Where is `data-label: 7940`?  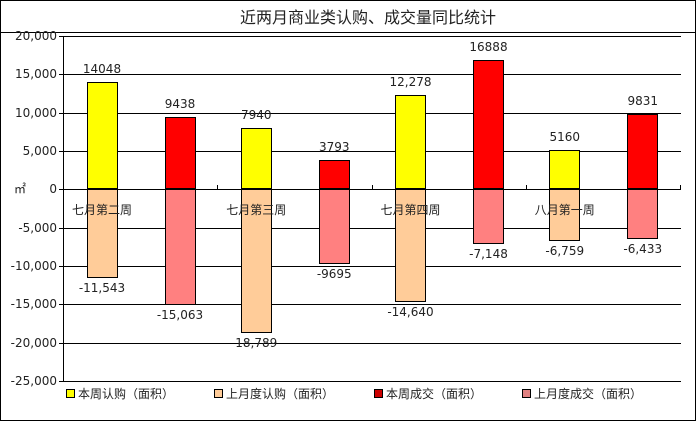 data-label: 7940 is located at coordinates (256, 115).